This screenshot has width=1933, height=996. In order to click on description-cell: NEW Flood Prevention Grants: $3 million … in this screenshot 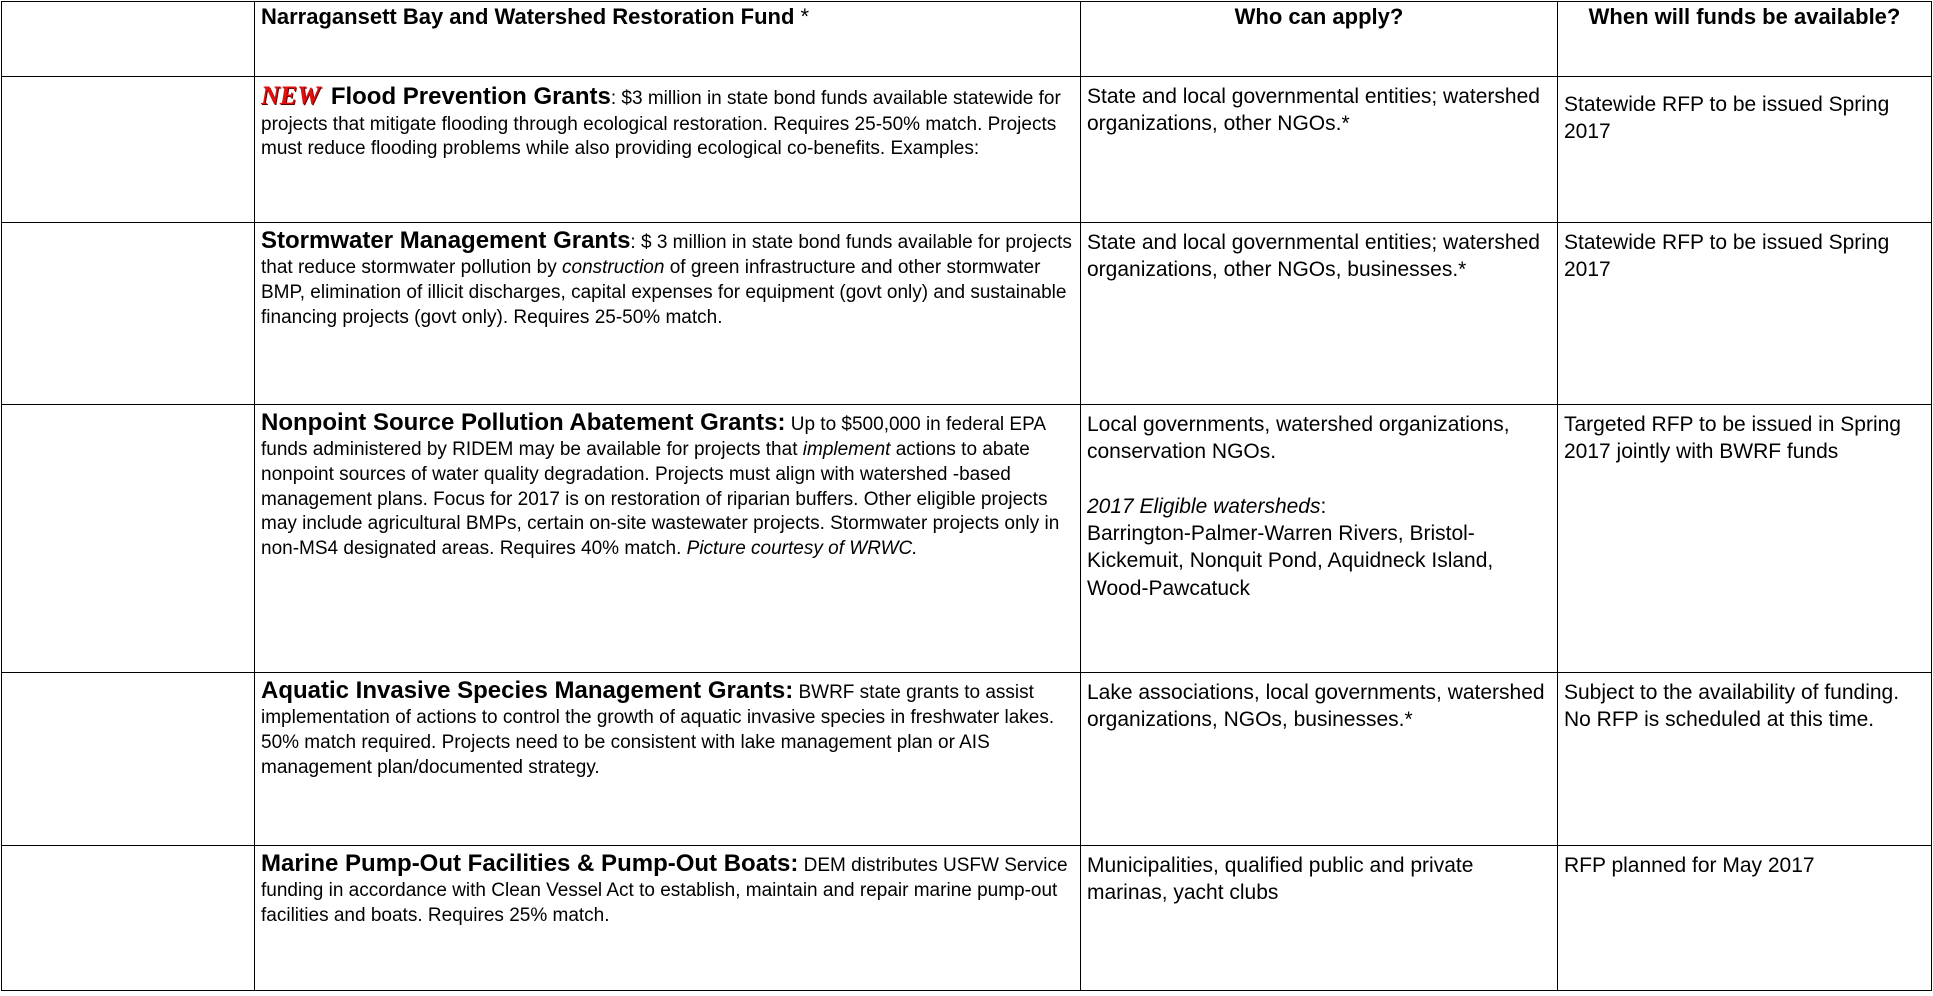, I will do `click(667, 149)`.